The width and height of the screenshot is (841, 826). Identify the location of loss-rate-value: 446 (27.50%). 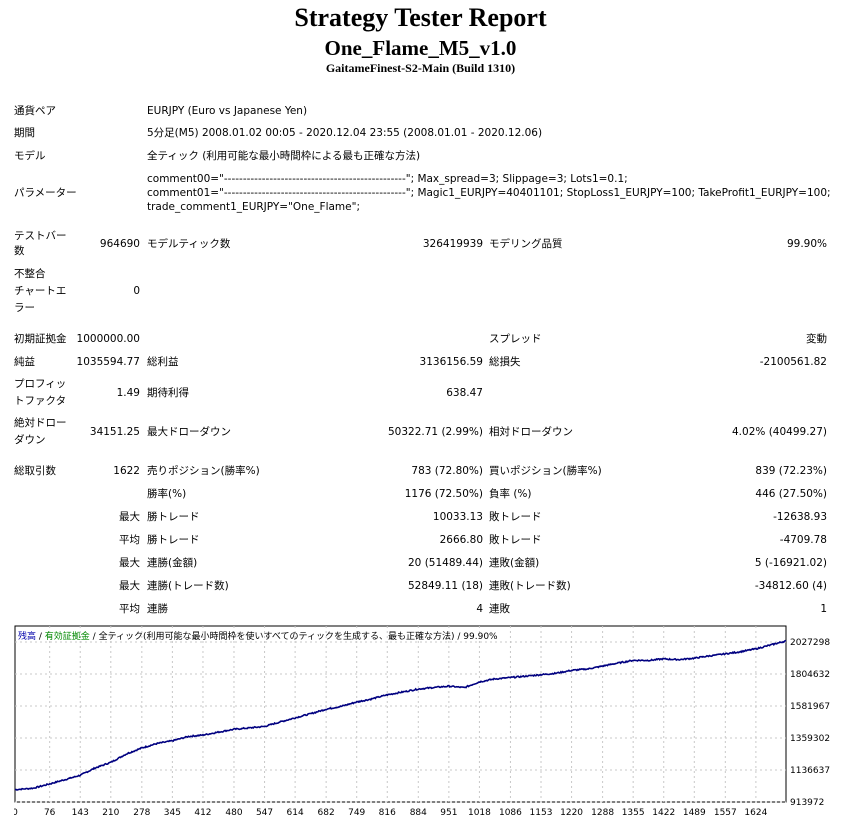
(791, 494).